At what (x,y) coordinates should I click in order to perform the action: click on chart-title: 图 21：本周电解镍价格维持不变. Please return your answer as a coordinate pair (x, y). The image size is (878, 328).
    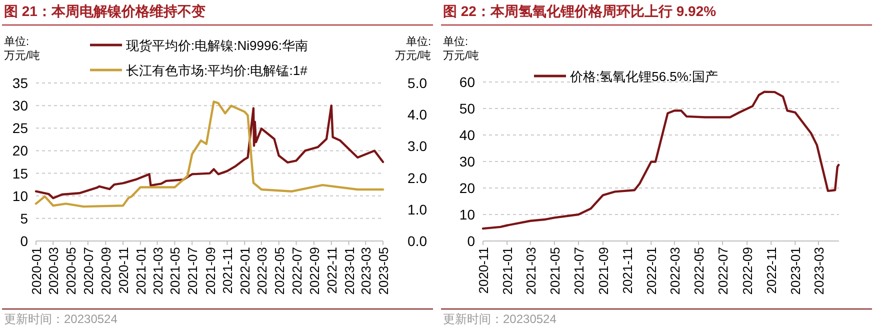
    Looking at the image, I should click on (105, 11).